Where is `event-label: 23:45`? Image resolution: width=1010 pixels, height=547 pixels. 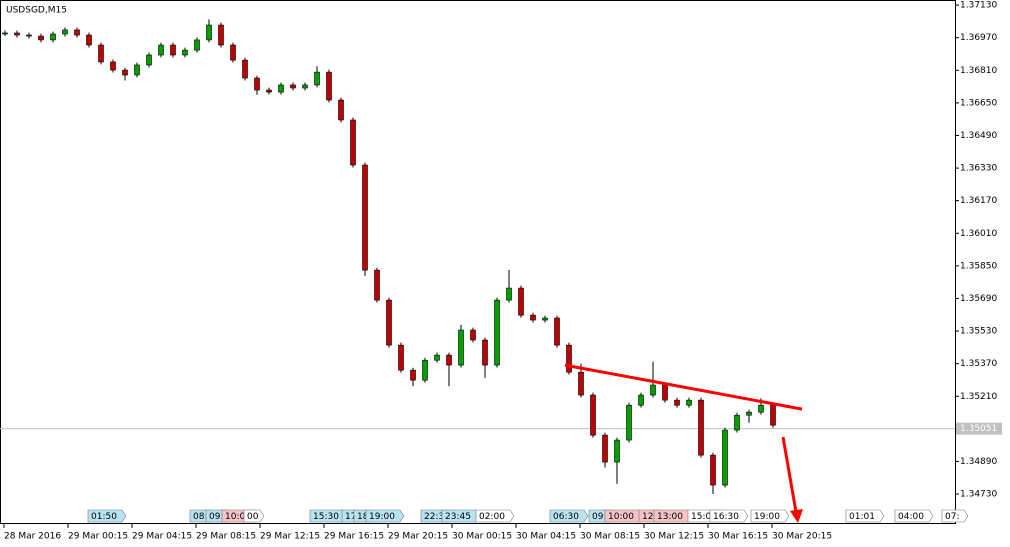
event-label: 23:45 is located at coordinates (458, 517).